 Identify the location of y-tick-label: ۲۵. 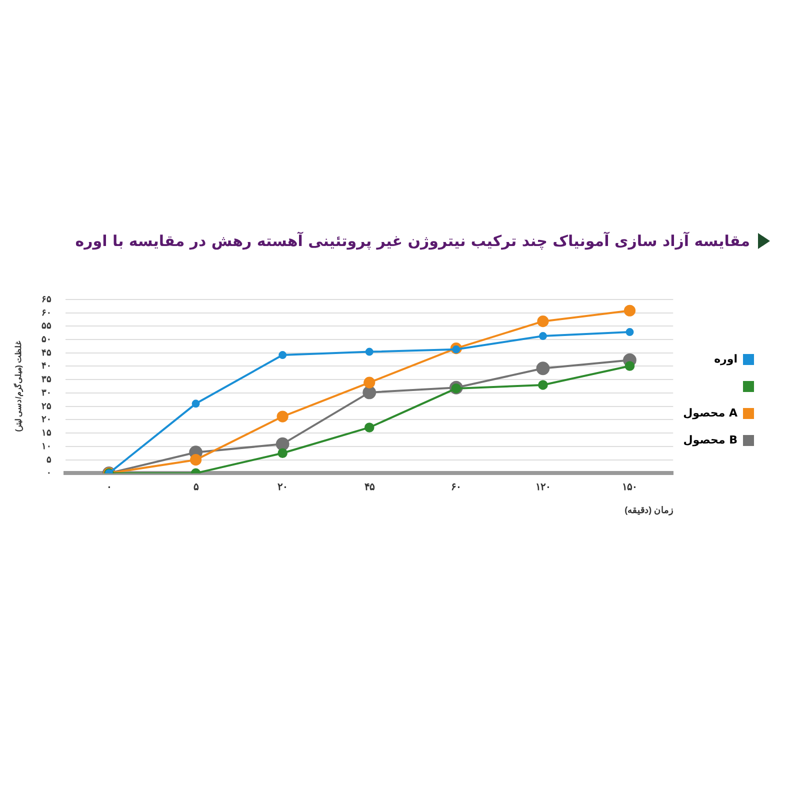
(47, 405).